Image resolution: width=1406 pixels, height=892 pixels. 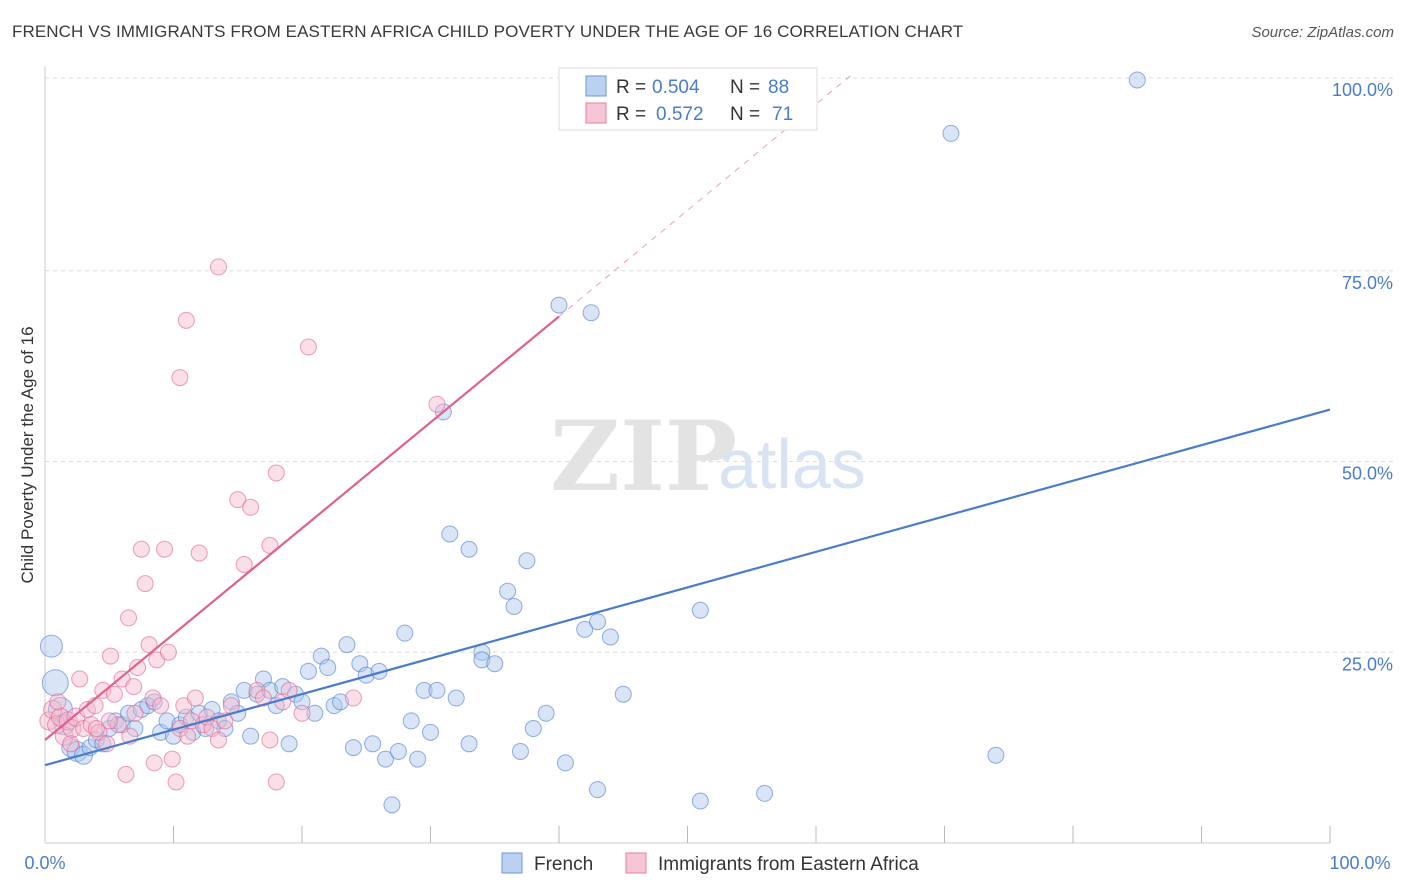 What do you see at coordinates (1367, 283) in the screenshot?
I see `y-tick-label: 75.0%` at bounding box center [1367, 283].